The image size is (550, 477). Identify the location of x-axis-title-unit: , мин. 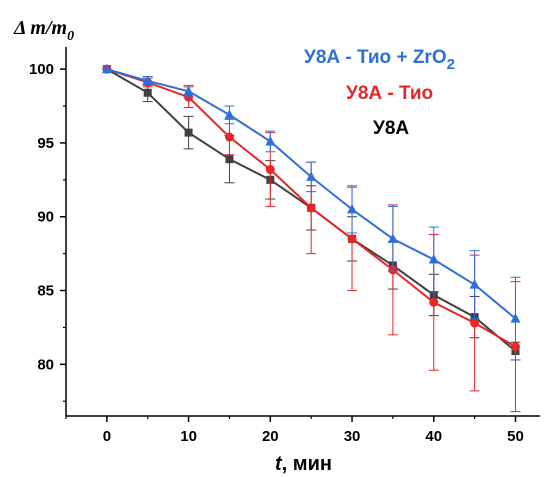
(307, 464).